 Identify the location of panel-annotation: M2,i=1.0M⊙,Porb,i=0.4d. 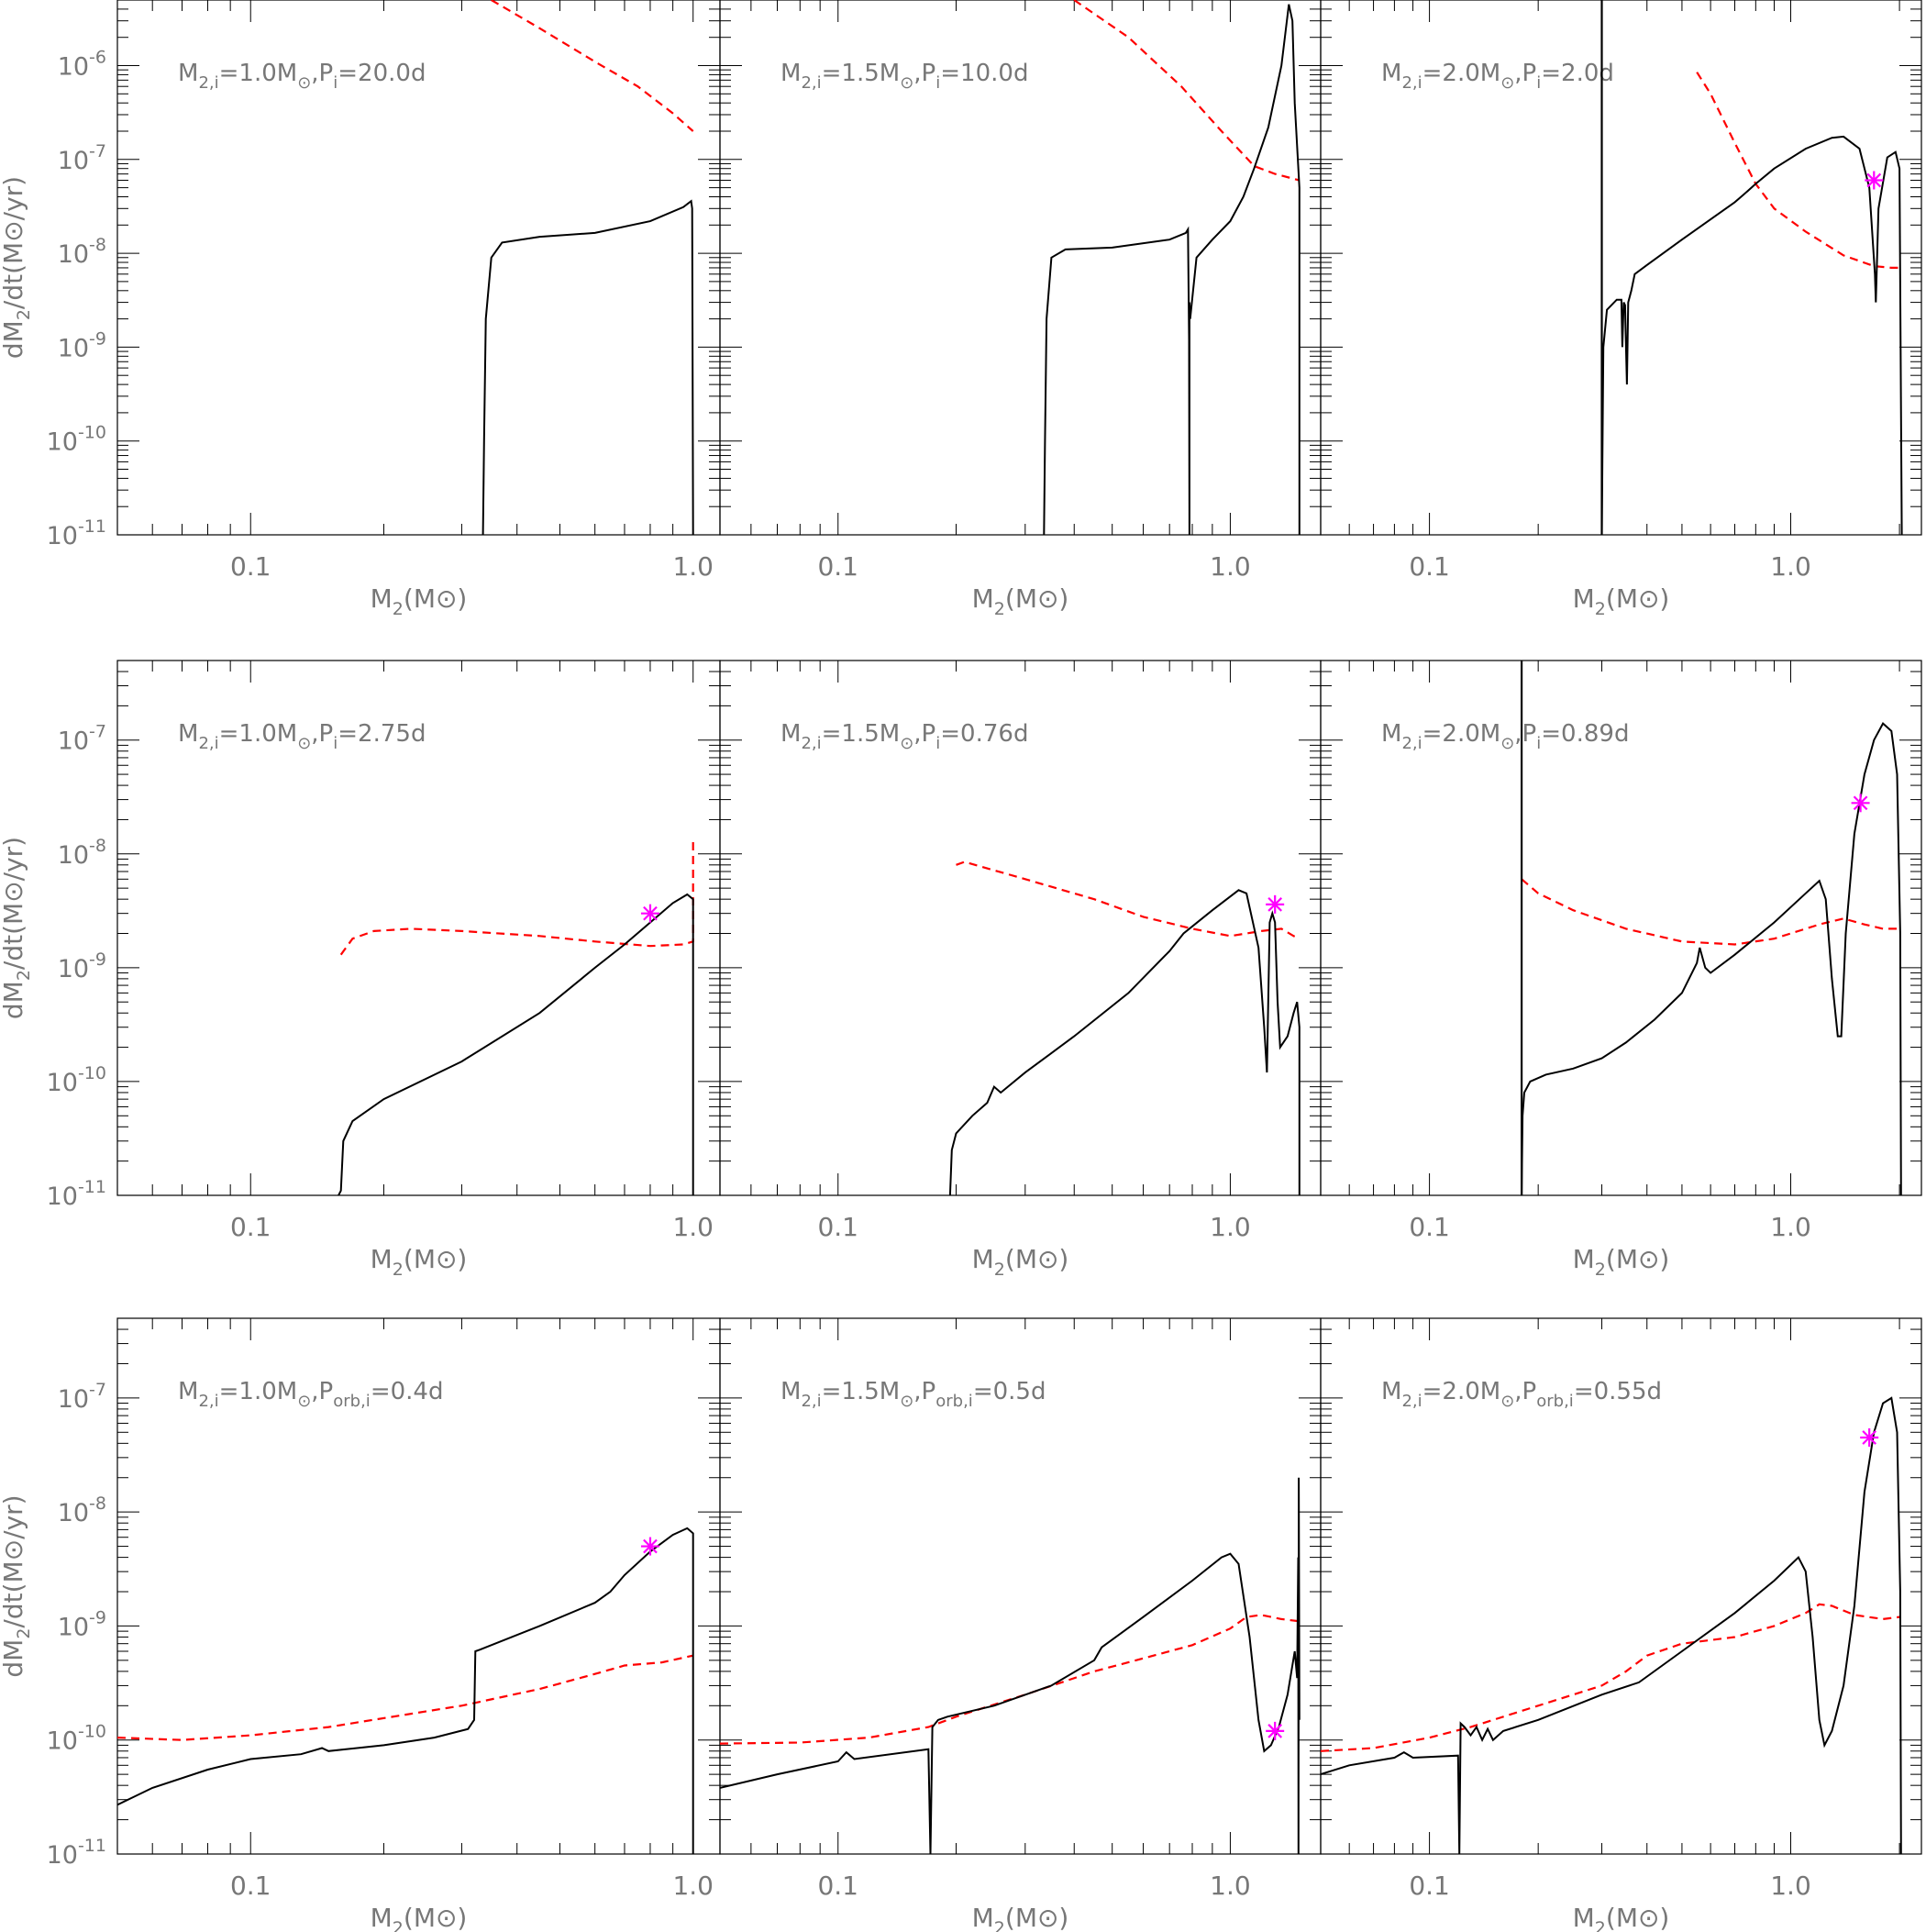
(310, 1394).